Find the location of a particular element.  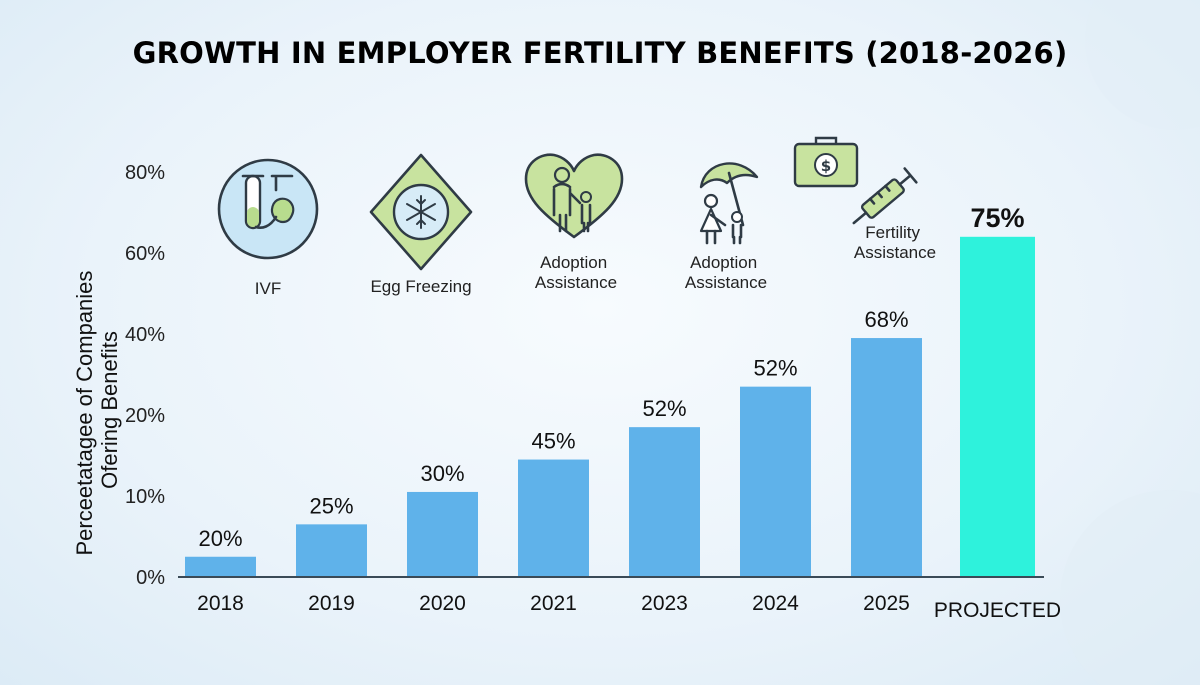

y-axis-ticks: 0% 10% 20% 40% 60% 80% is located at coordinates (145, 375).